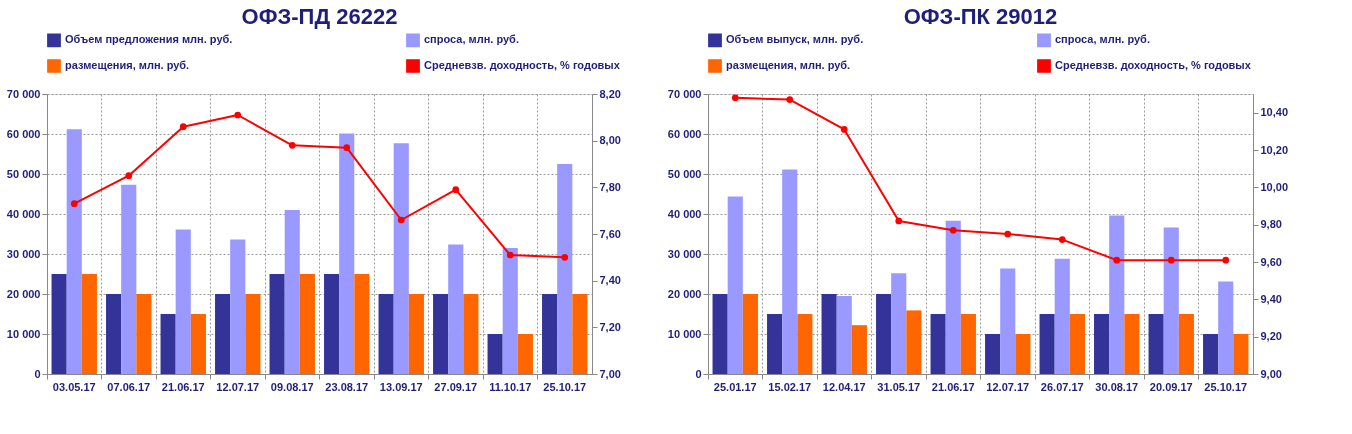 The width and height of the screenshot is (1352, 434). I want to click on x-tick-label: 09.08.17, so click(292, 386).